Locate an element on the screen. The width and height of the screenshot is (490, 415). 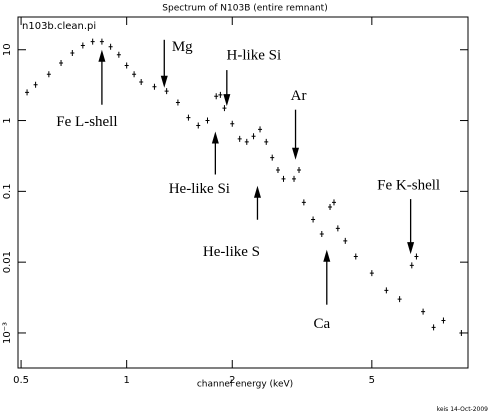
footer: keis 14-Oct-2009 is located at coordinates (463, 409).